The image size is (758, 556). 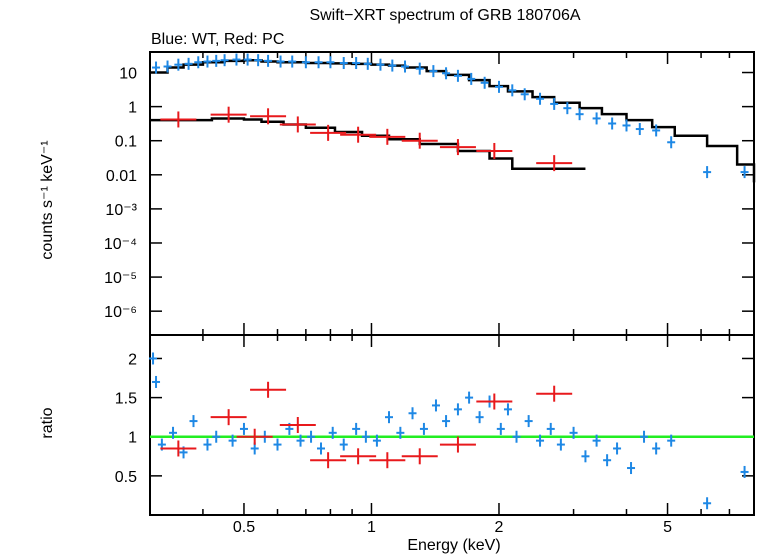 What do you see at coordinates (126, 142) in the screenshot?
I see `spectrum-y-tick-label: 0.1` at bounding box center [126, 142].